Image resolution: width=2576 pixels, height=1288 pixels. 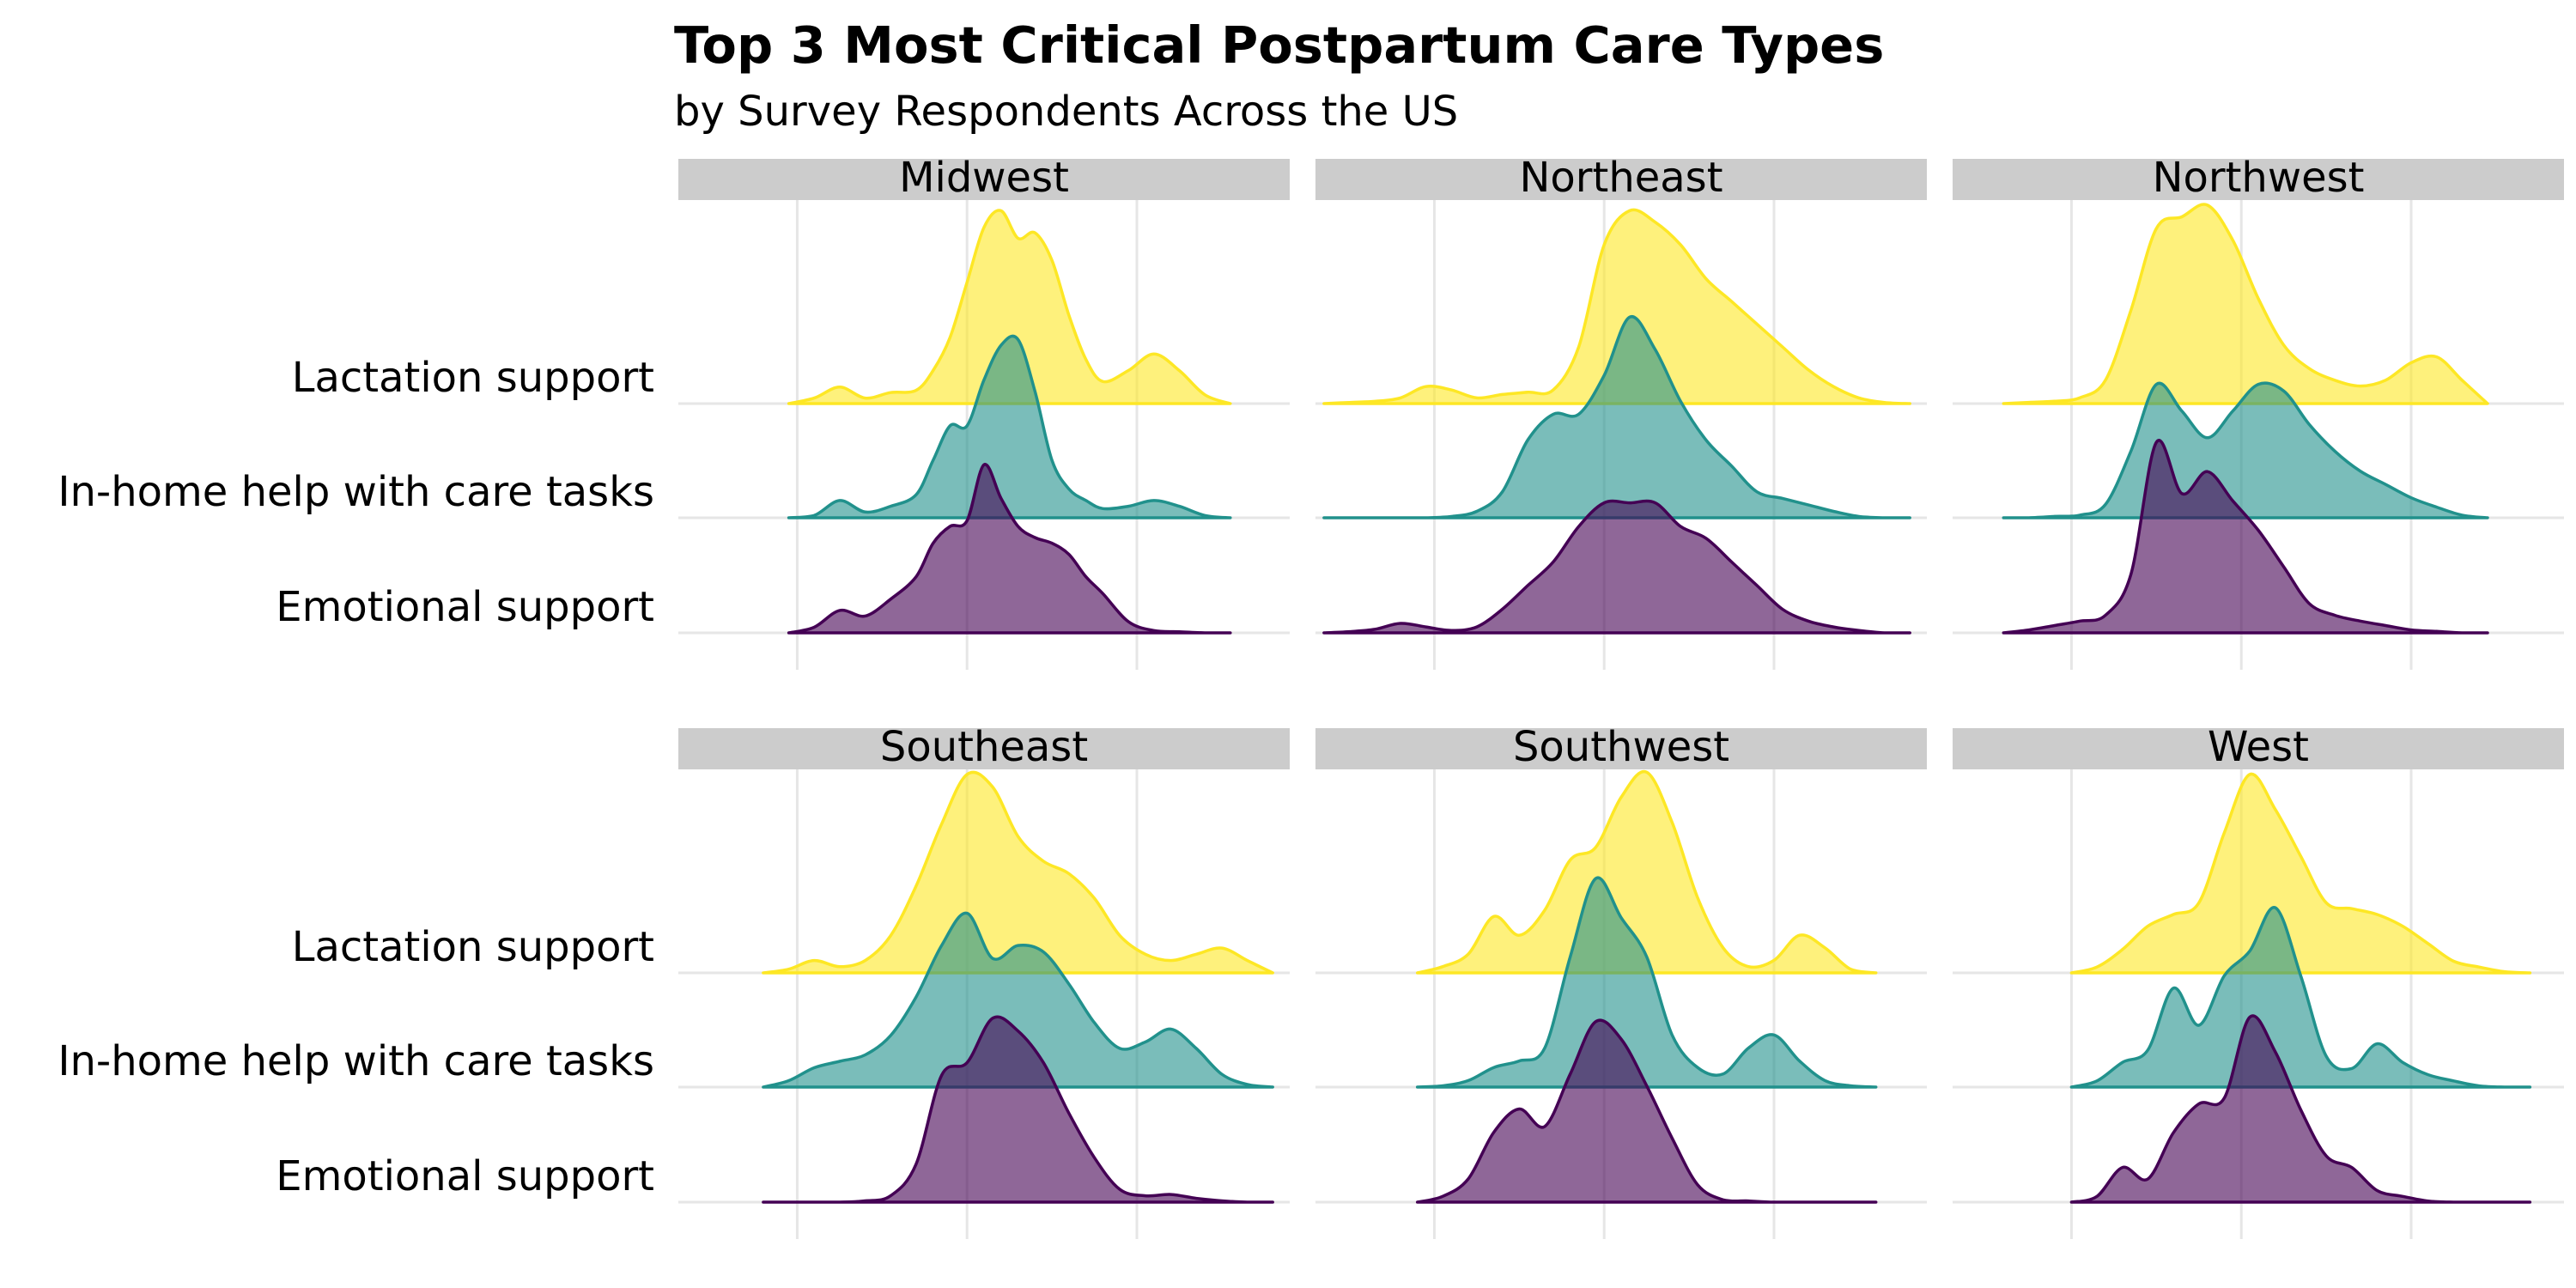 I want to click on y-tick-label-lactation-support-row1: Lactation support, so click(x=473, y=378).